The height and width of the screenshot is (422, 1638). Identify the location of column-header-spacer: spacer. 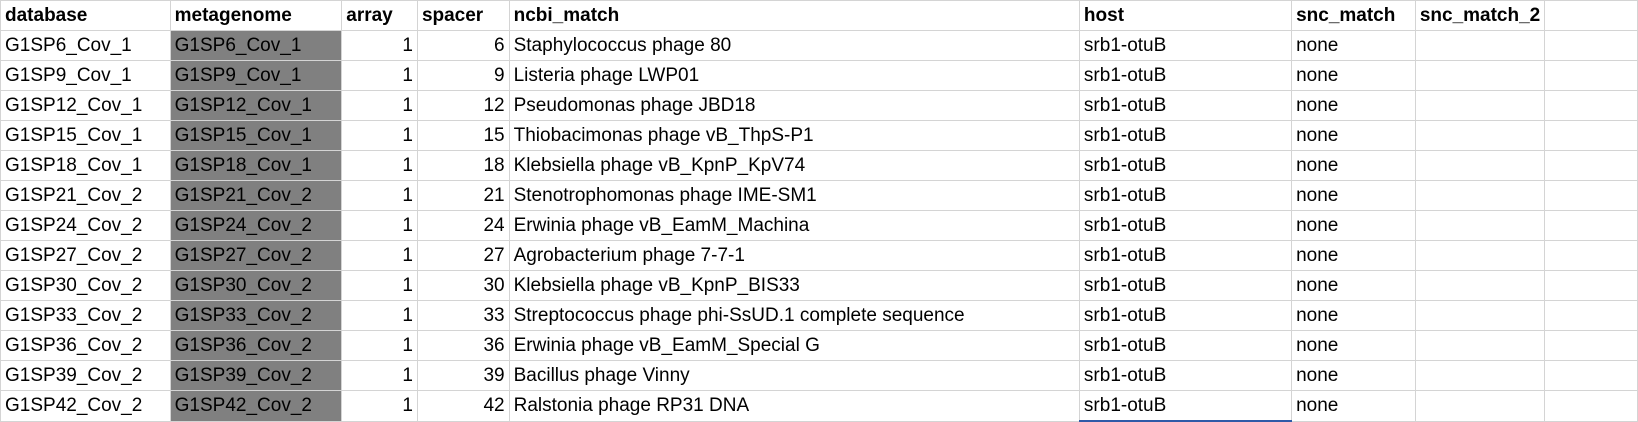
(463, 15).